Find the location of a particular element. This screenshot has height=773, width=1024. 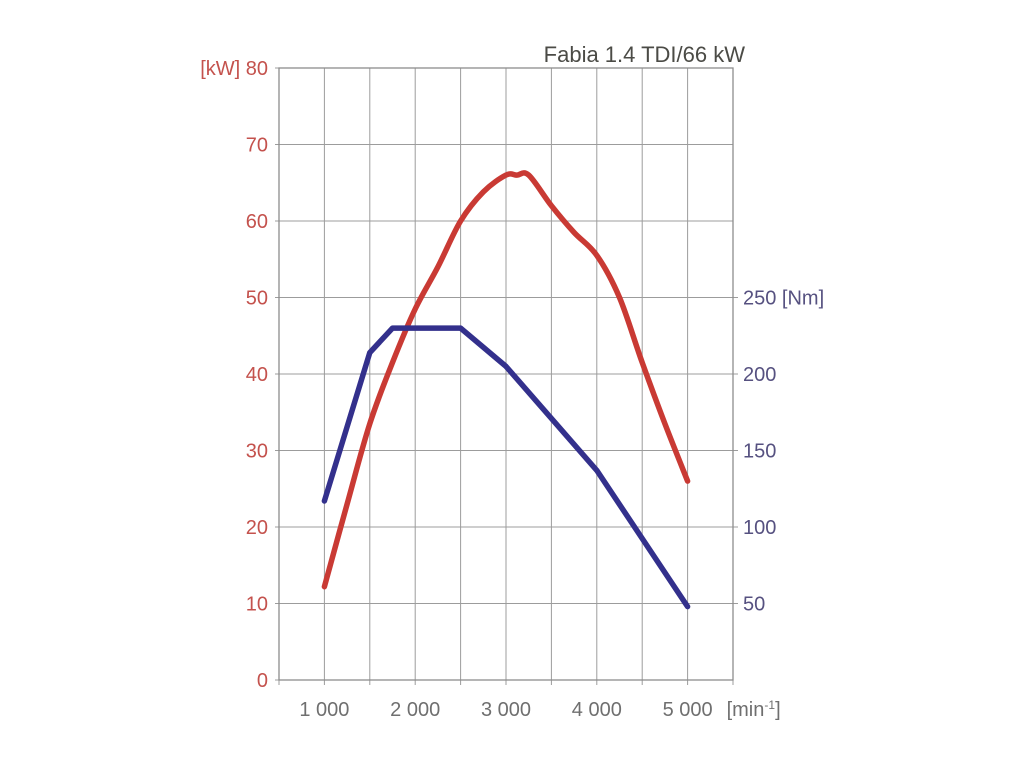

right-axis-tick-label: 50 is located at coordinates (754, 605).